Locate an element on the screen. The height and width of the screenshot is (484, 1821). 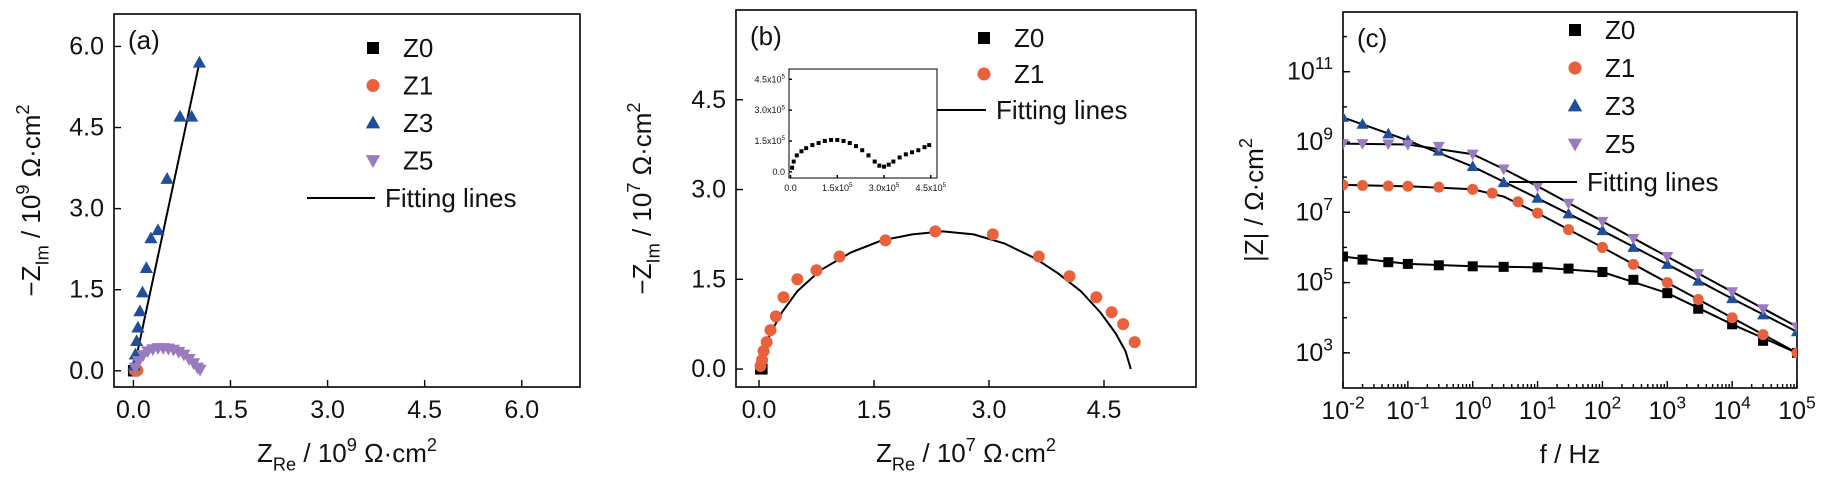
inset-y-tick-label: 3.0x105​ is located at coordinates (769, 109).